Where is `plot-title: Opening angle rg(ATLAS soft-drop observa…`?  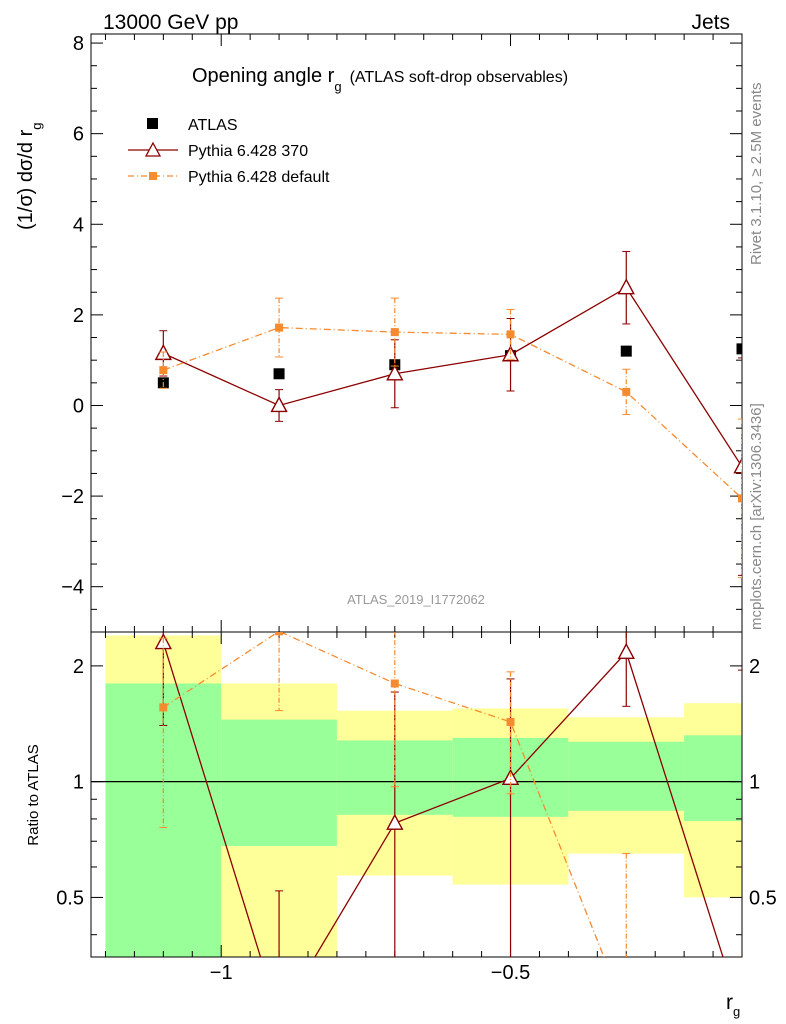
plot-title: Opening angle rg(ATLAS soft-drop observa… is located at coordinates (380, 79).